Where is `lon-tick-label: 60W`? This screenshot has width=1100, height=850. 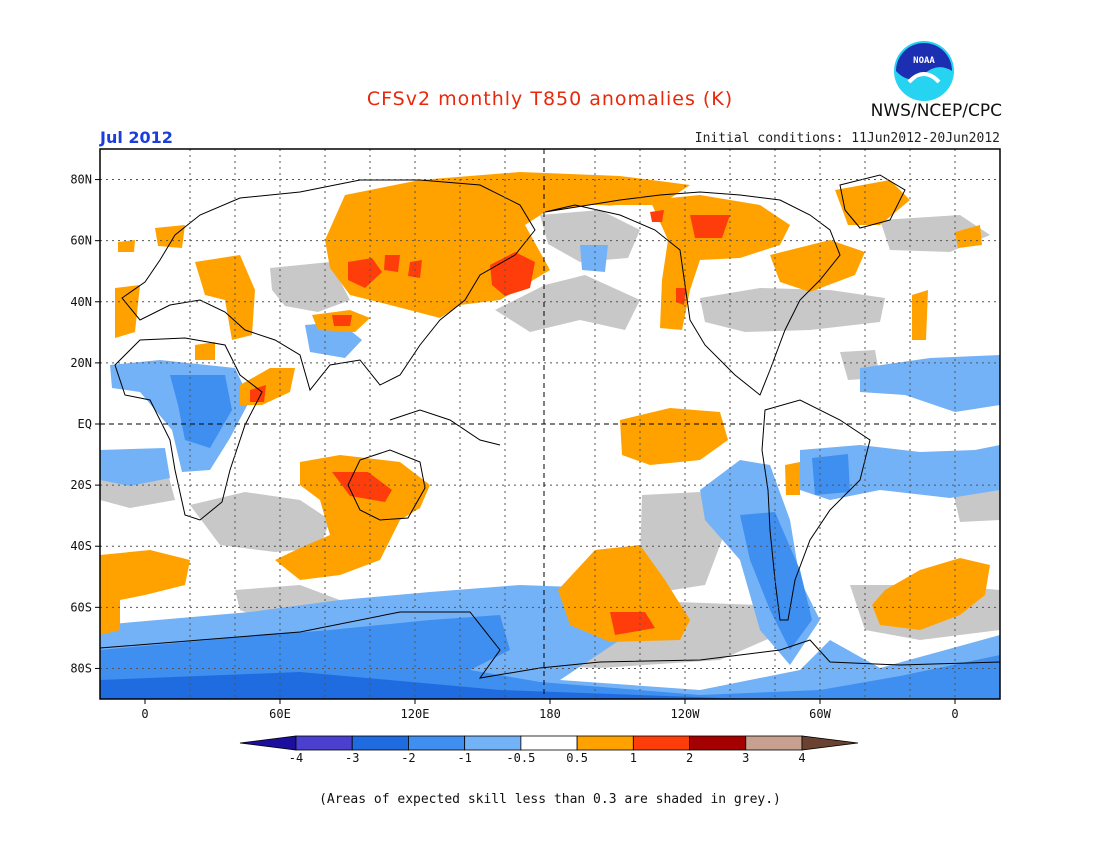
lon-tick-label: 60W is located at coordinates (820, 714).